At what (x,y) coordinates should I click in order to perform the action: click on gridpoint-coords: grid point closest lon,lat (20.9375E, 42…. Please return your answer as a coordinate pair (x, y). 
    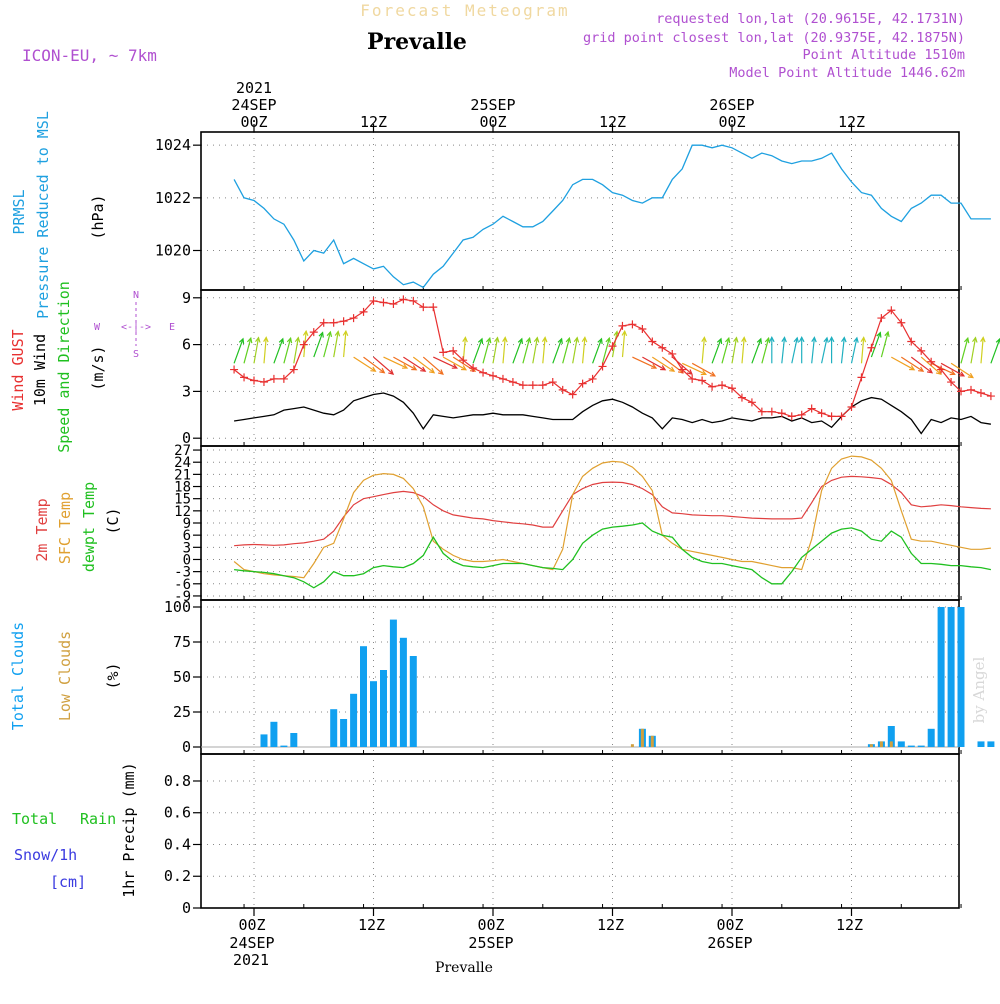
    Looking at the image, I should click on (774, 38).